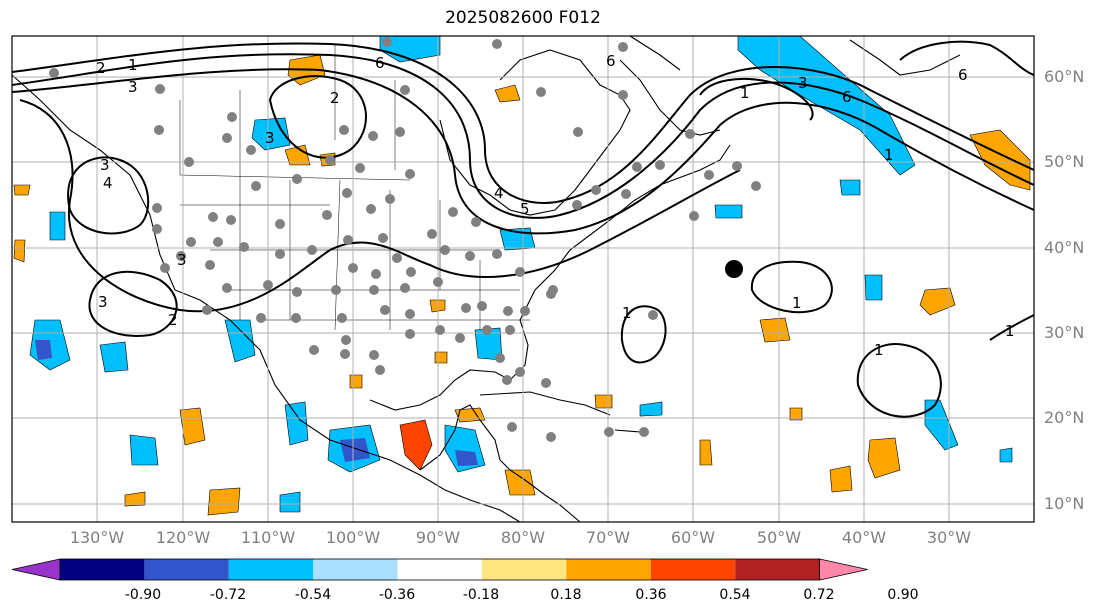  I want to click on lon-label-30w: 30°W, so click(949, 537).